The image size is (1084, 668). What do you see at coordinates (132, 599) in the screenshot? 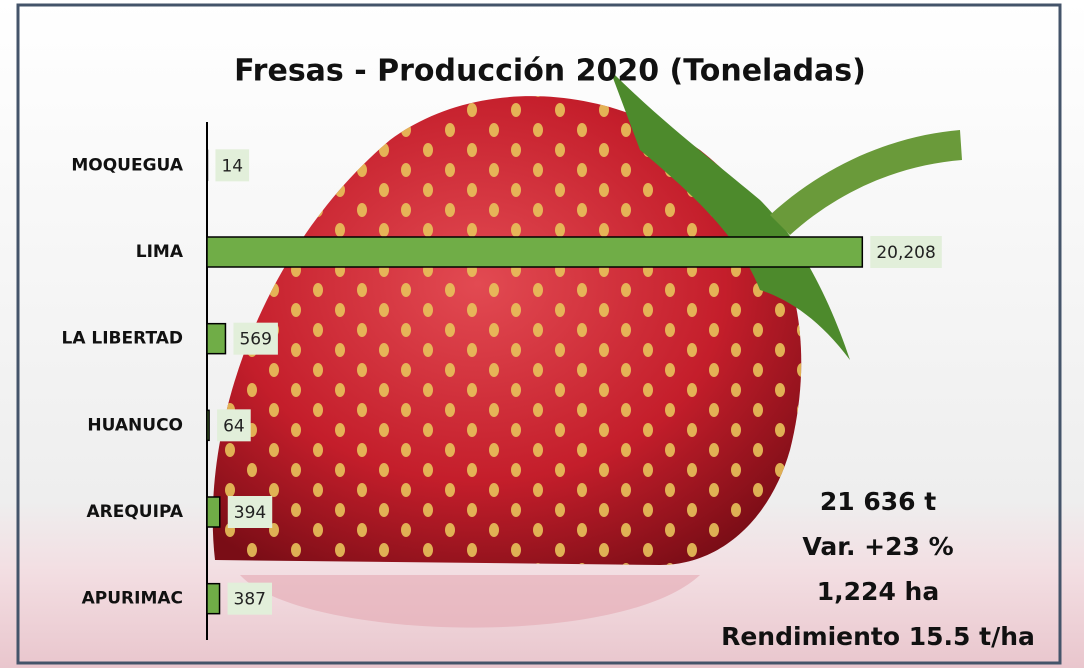
I see `category-label: APURIMAC` at bounding box center [132, 599].